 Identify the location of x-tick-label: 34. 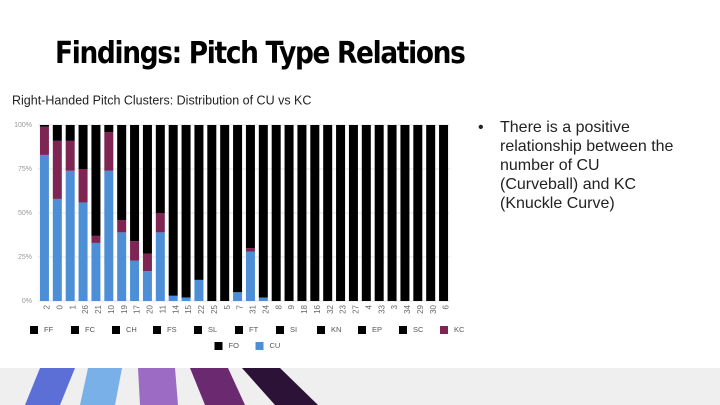
(407, 308).